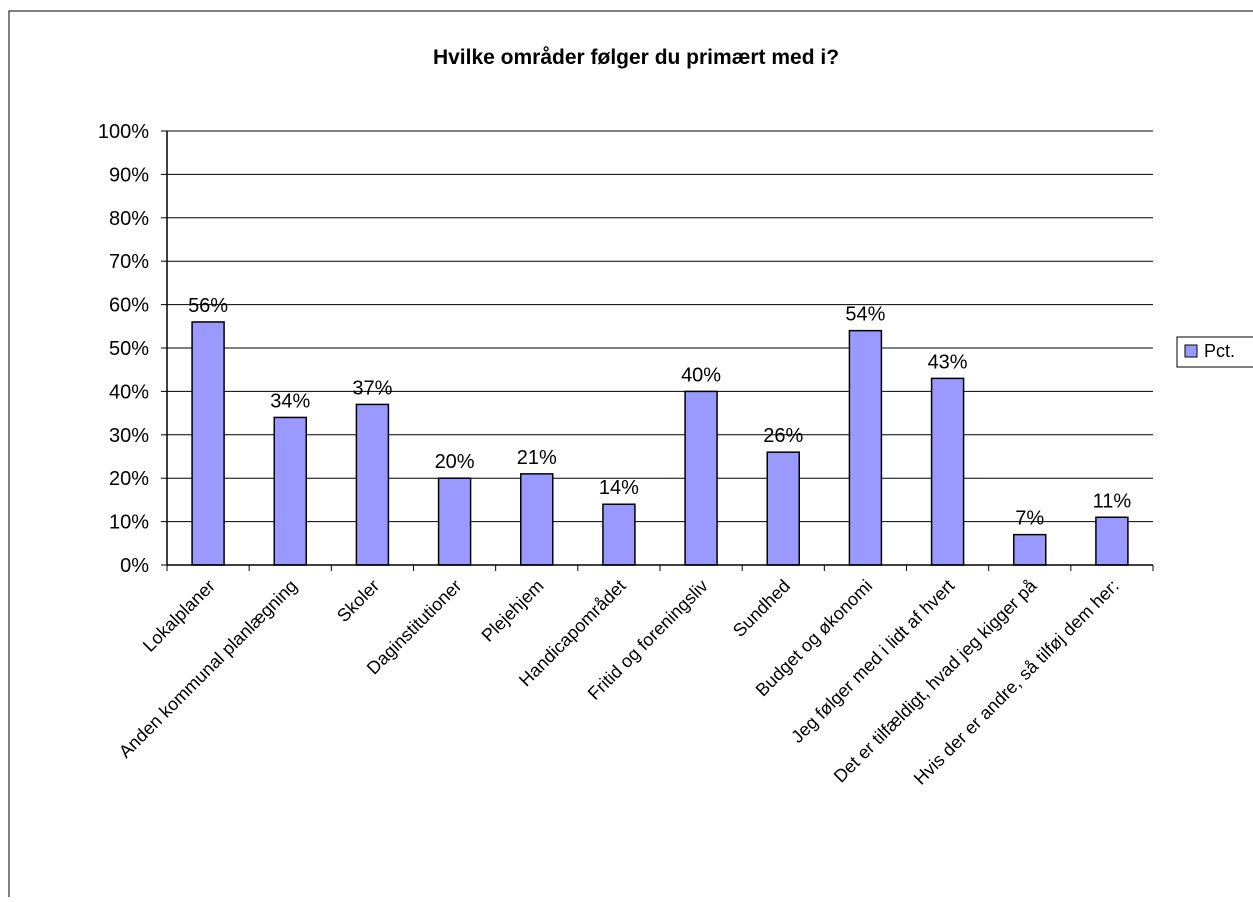 The image size is (1253, 902). I want to click on y-tick-label: 30%, so click(129, 436).